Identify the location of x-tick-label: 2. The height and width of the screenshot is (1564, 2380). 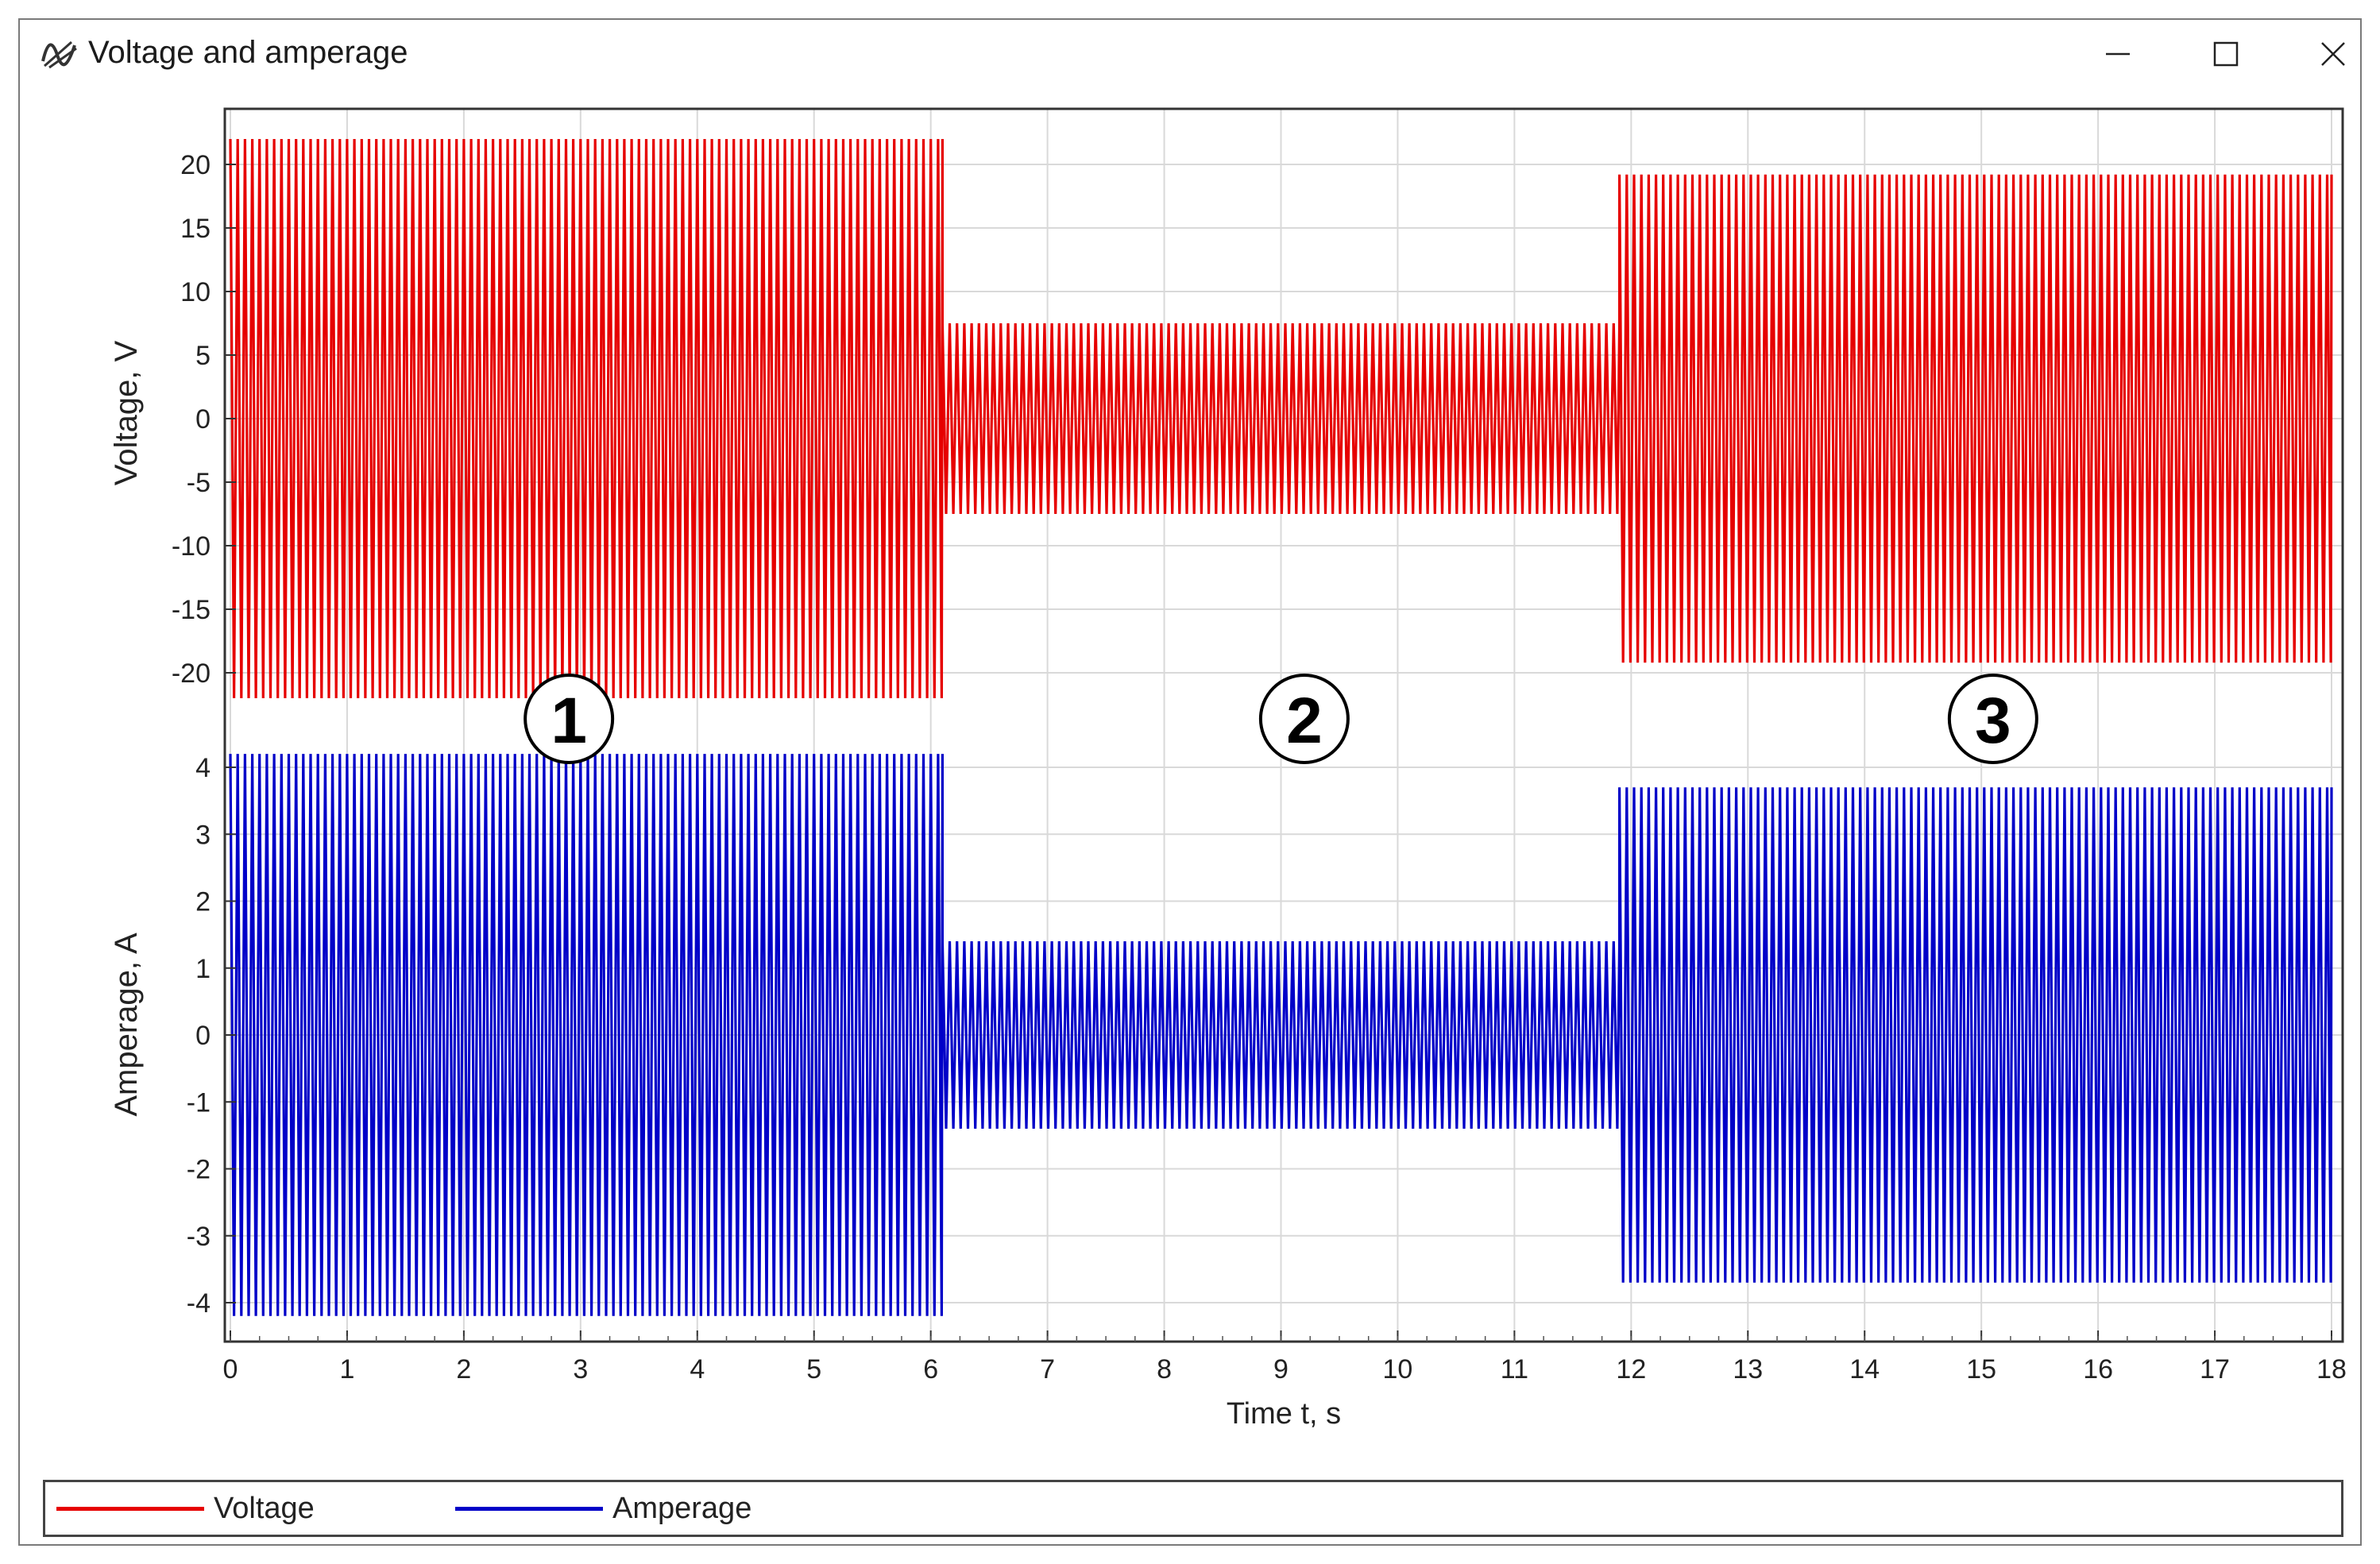
(463, 1369).